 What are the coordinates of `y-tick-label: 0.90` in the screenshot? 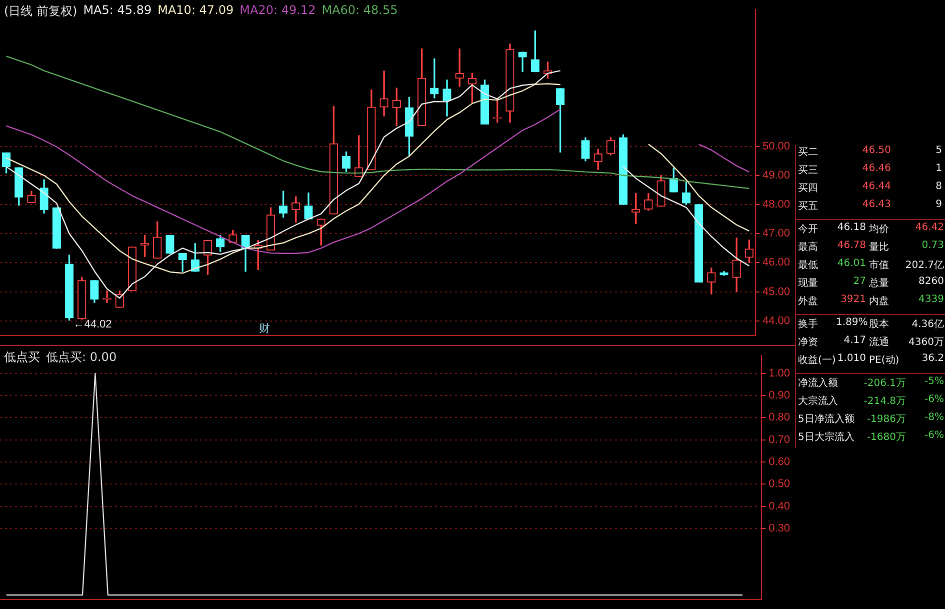 It's located at (779, 396).